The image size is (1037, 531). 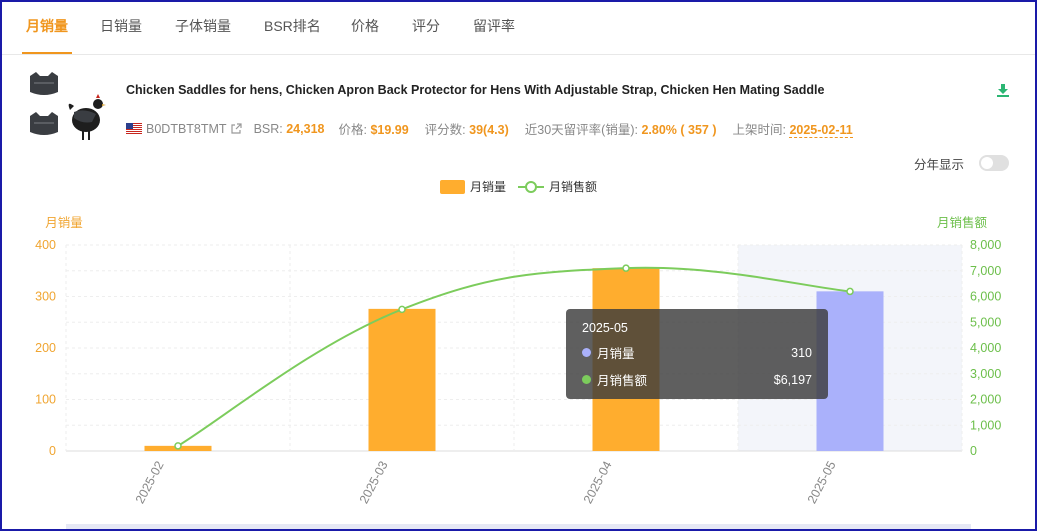 I want to click on legend-line-swatch, so click(x=531, y=186).